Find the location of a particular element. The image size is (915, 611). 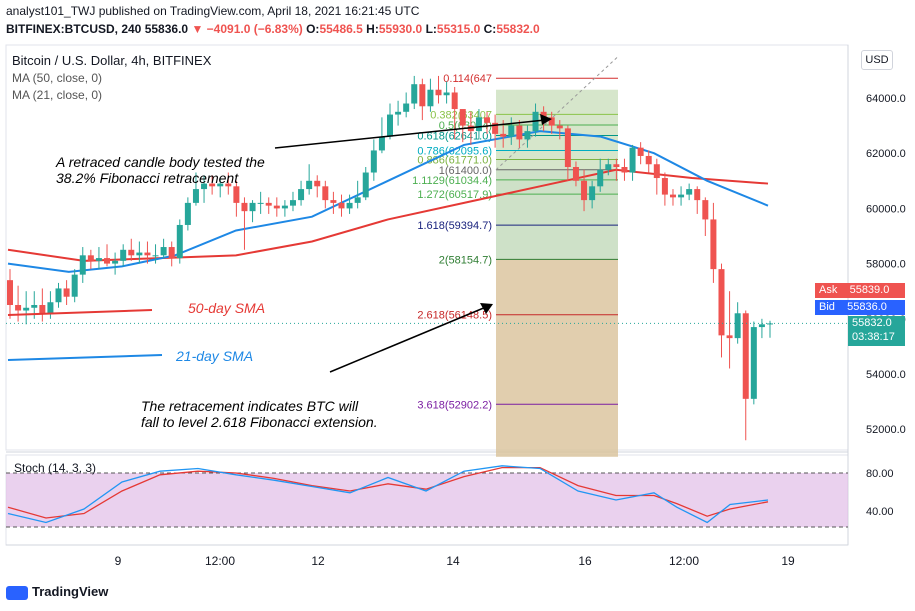

sma21-marker-line is located at coordinates (85, 357).